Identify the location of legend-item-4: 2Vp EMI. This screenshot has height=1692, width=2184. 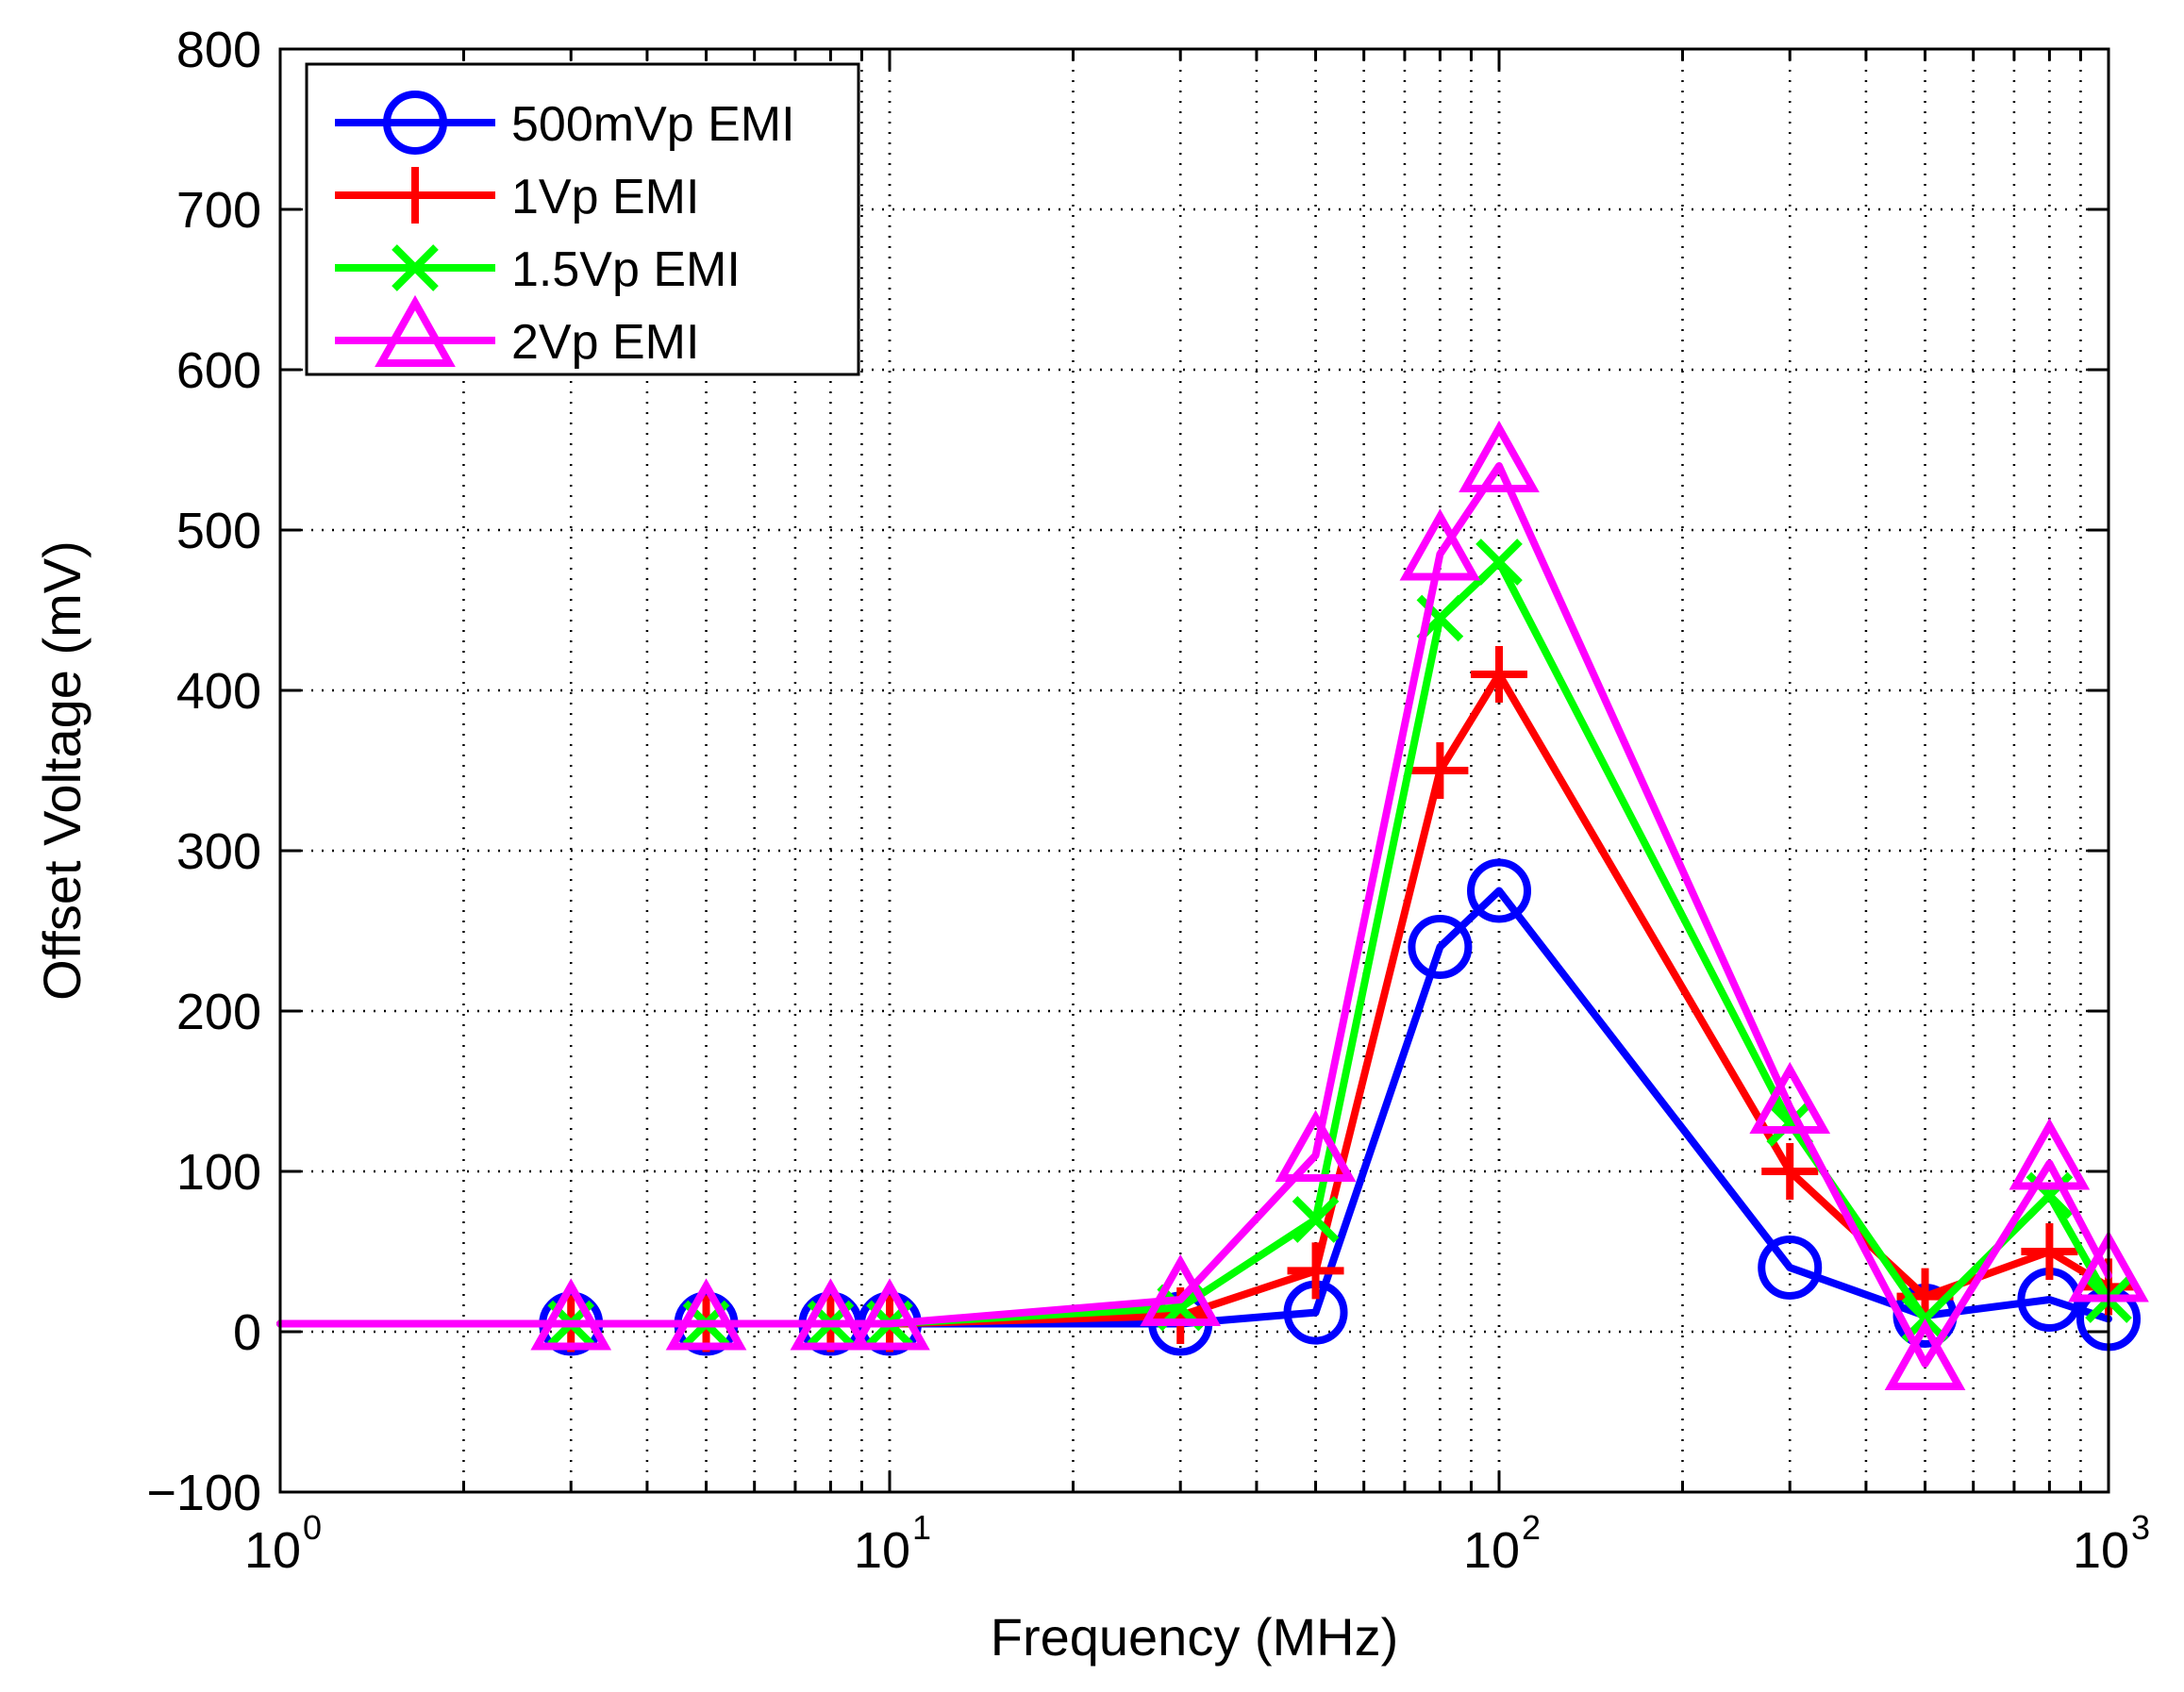
(517, 332).